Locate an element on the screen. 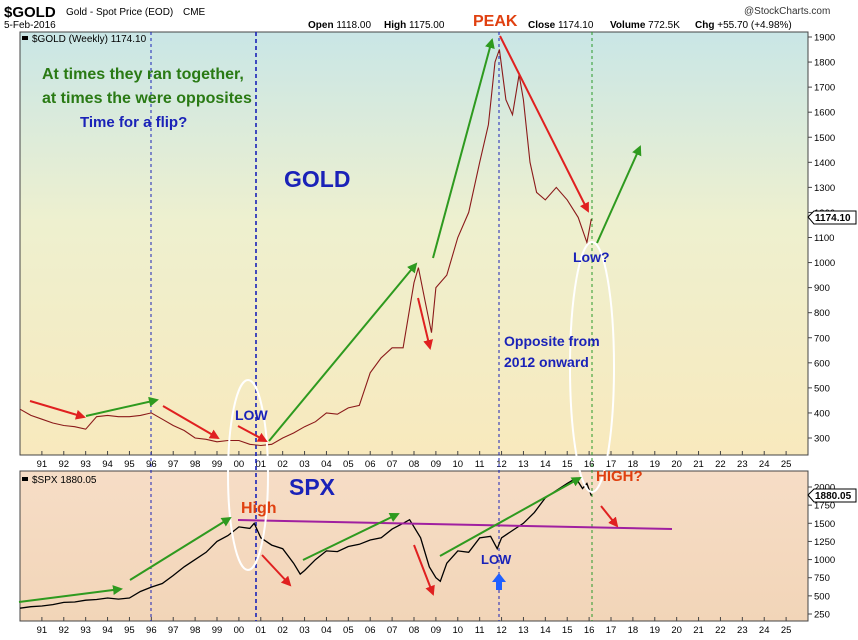  gold-y-tick-label: 600 is located at coordinates (822, 363).